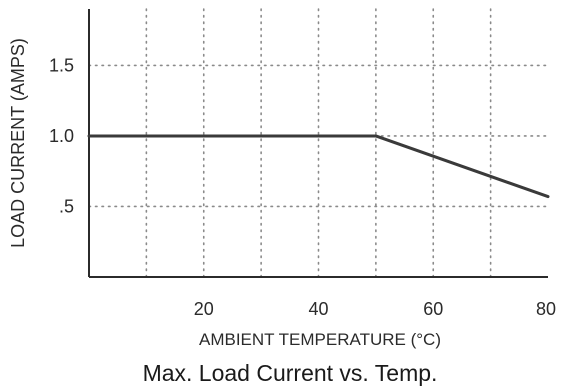 The image size is (566, 390). What do you see at coordinates (290, 373) in the screenshot?
I see `chart-title: Max. Load Current vs. Temp.` at bounding box center [290, 373].